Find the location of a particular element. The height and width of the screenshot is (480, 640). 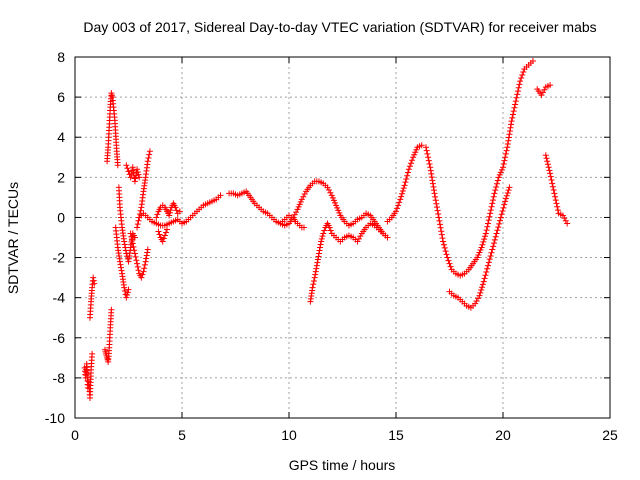

y-tick-label: -6 is located at coordinates (59, 338).